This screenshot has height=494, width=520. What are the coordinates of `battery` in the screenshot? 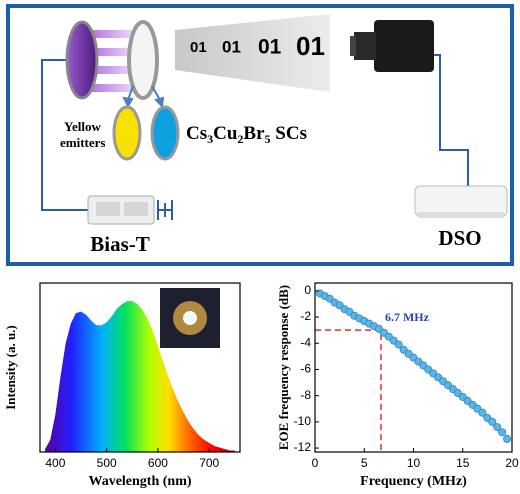 It's located at (165, 210).